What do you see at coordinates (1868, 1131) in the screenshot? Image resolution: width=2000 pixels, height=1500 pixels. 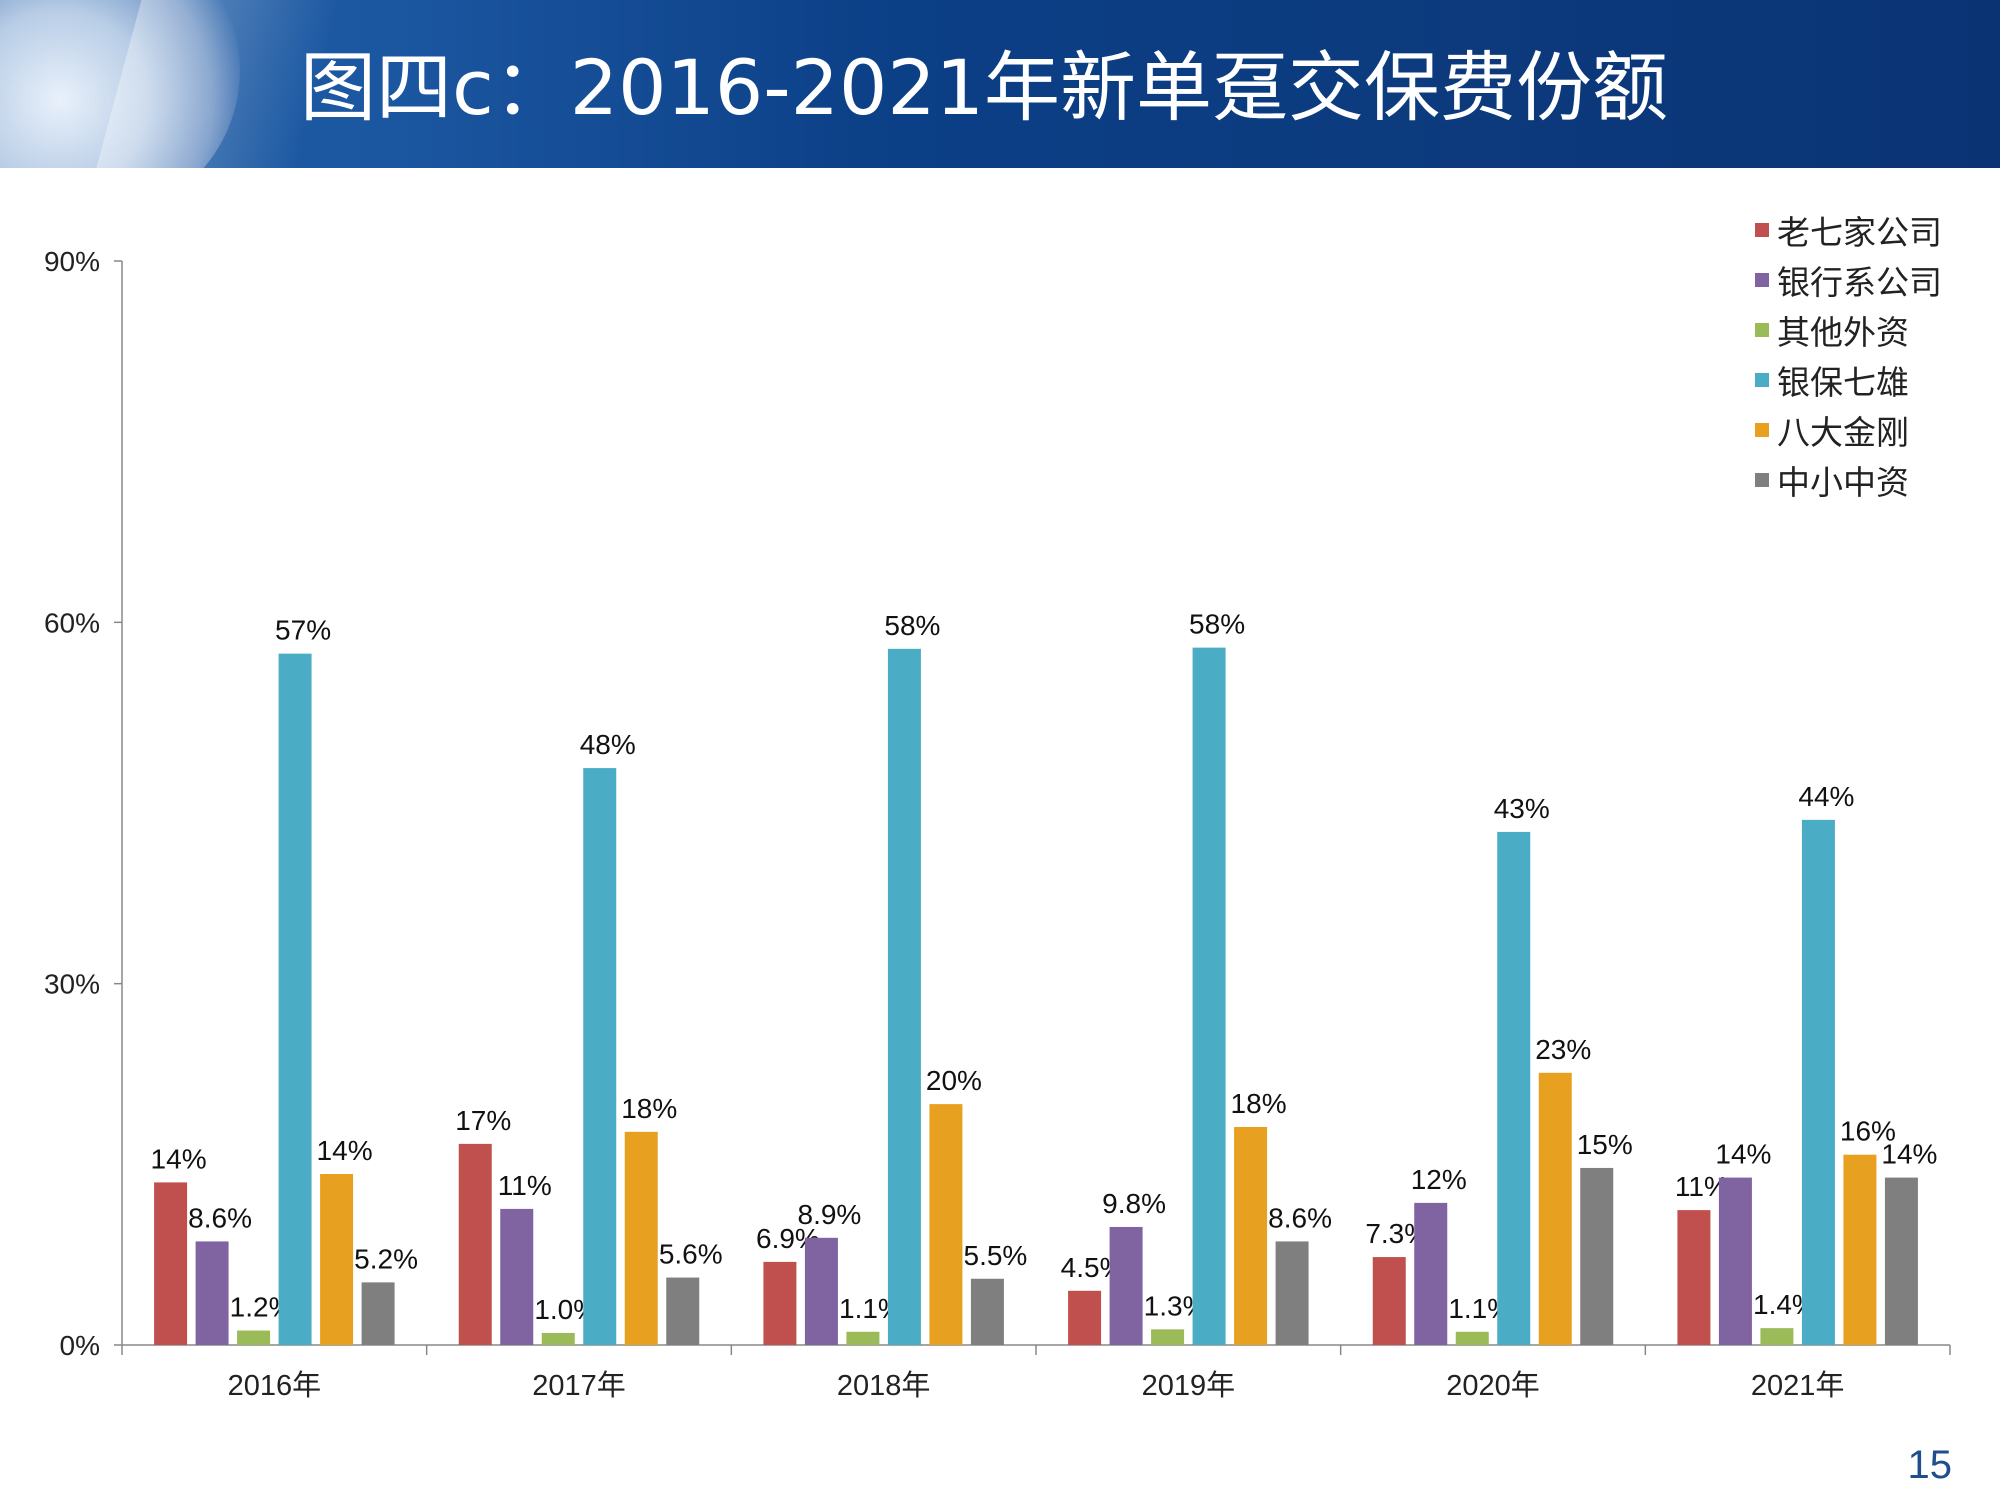 I see `data-label: 16%` at bounding box center [1868, 1131].